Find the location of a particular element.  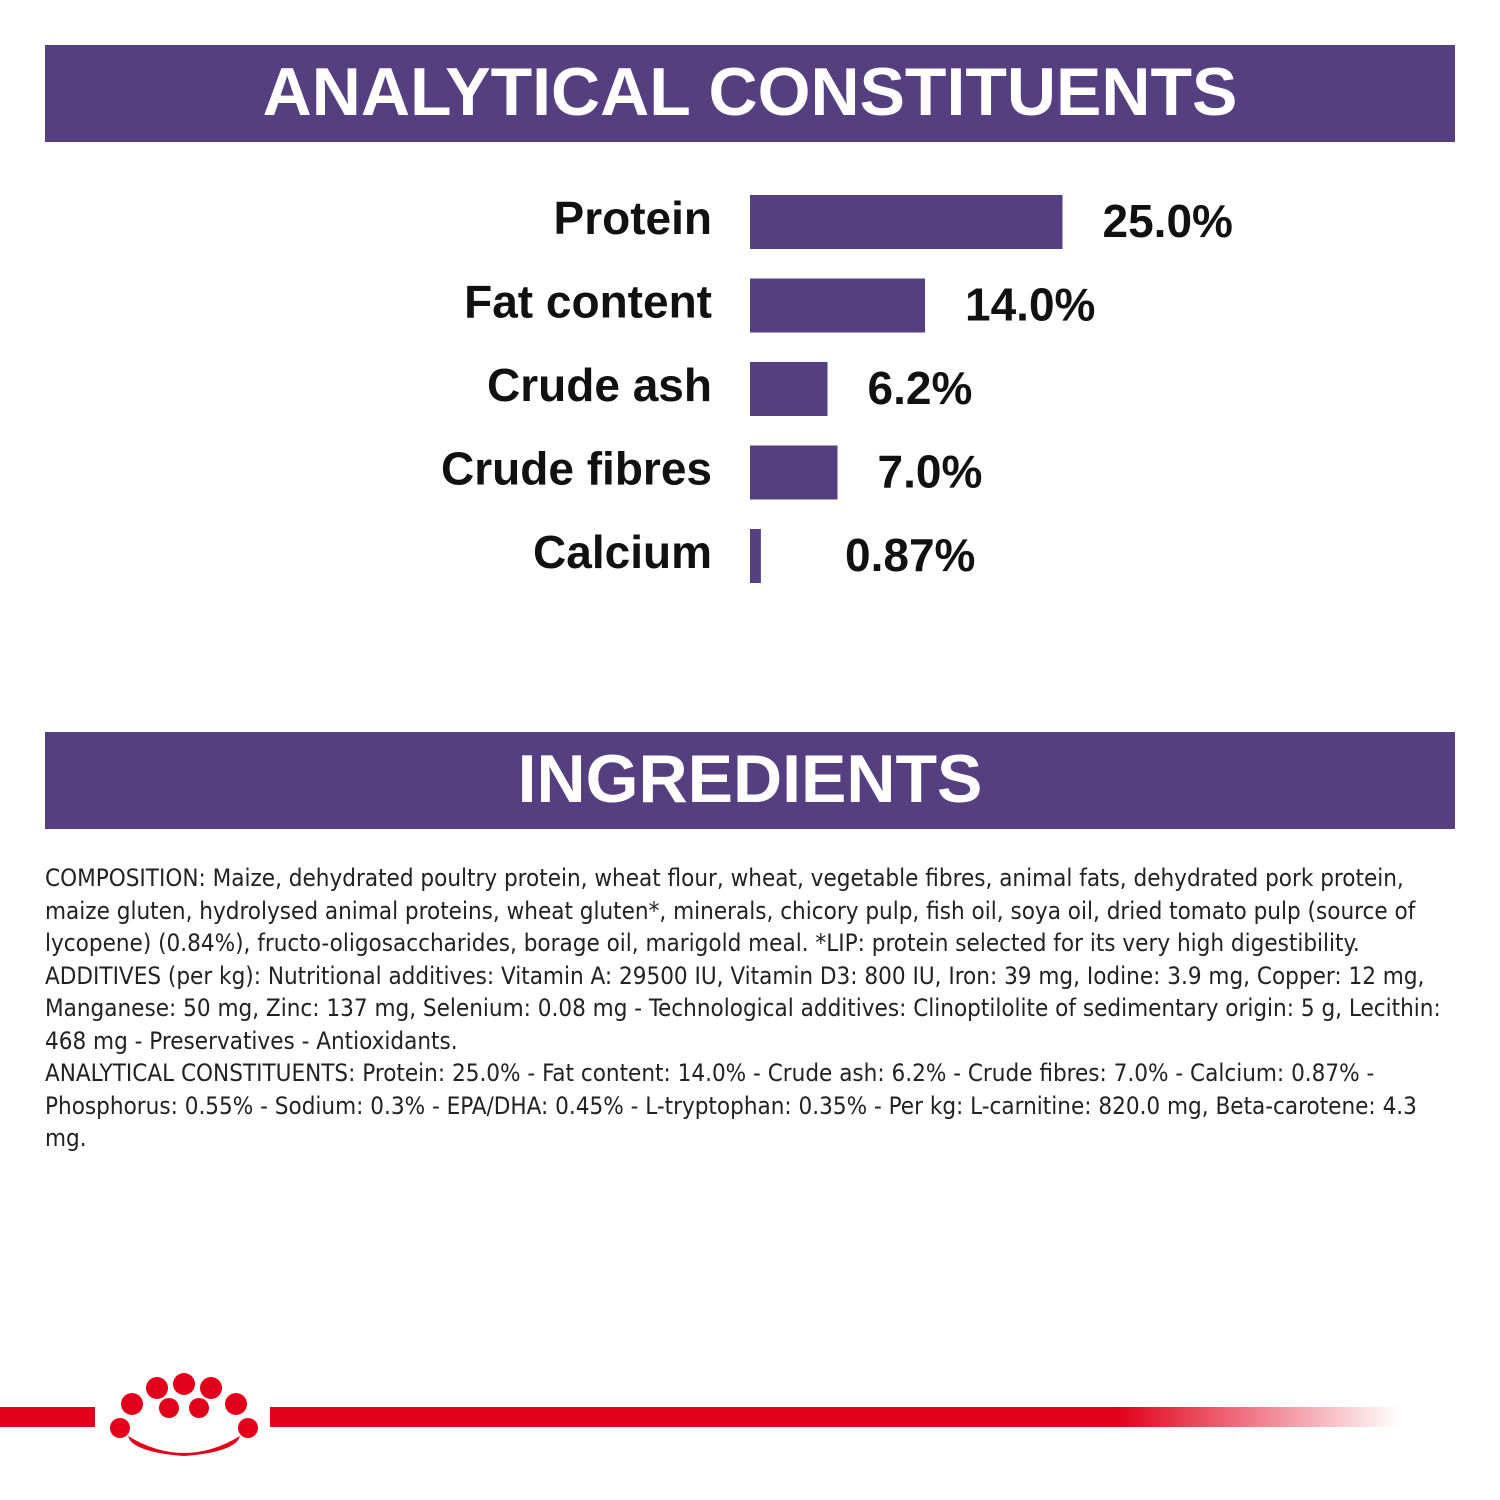

chart-title: ANALYTICAL CONSTITUENTS is located at coordinates (750, 92).